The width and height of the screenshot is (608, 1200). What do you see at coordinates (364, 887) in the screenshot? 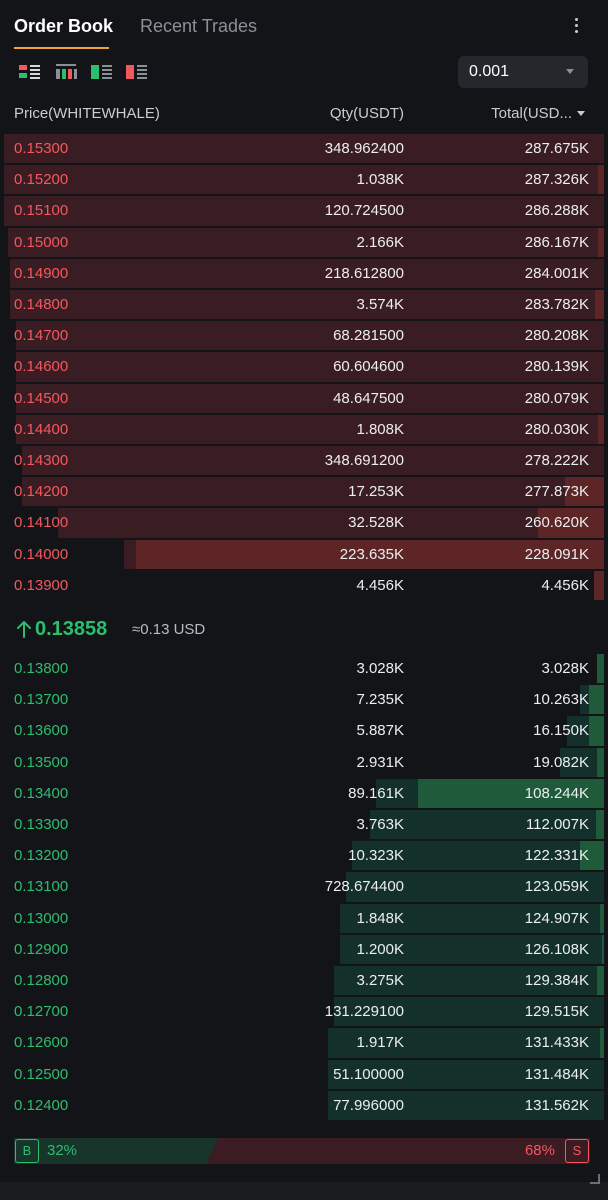
I see `qty-cell: 728.674400` at bounding box center [364, 887].